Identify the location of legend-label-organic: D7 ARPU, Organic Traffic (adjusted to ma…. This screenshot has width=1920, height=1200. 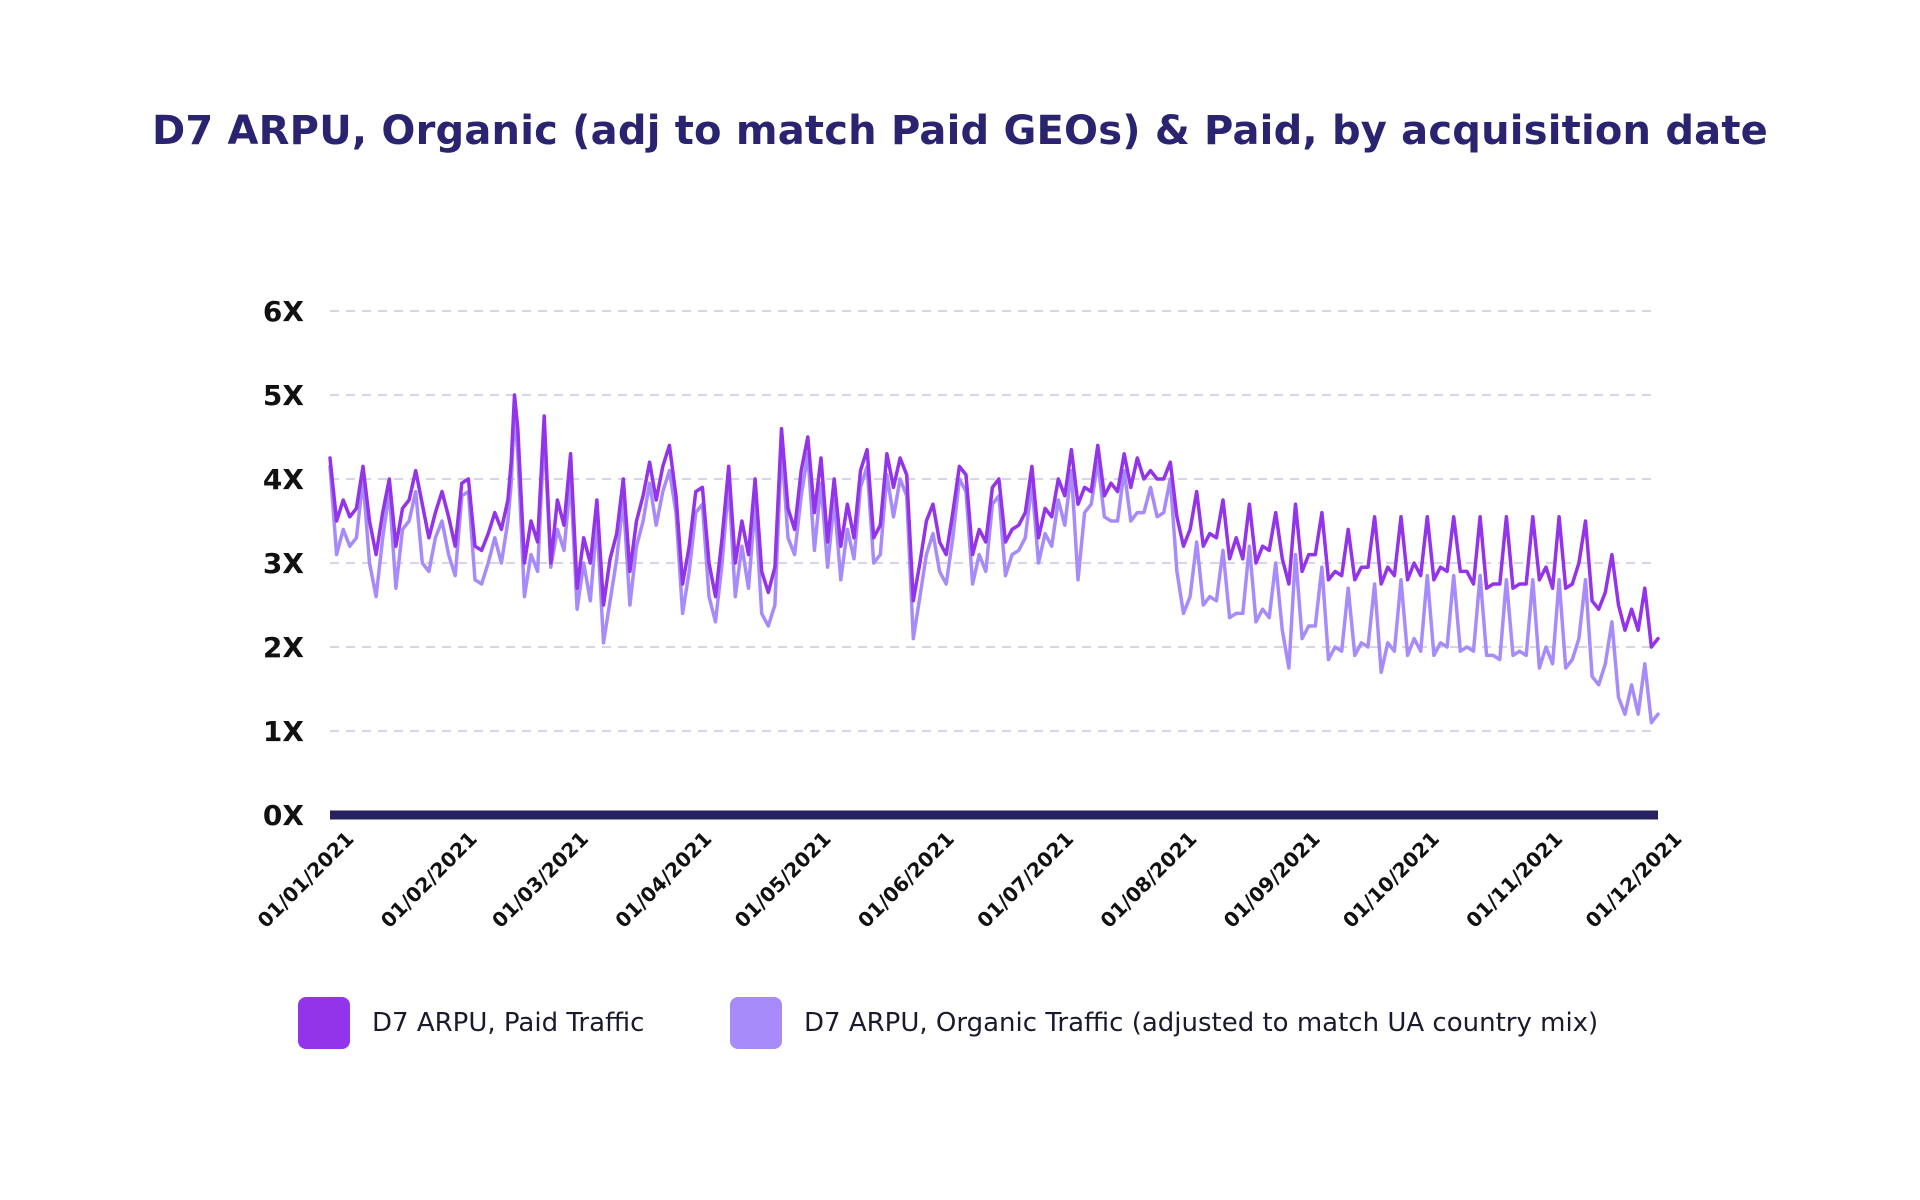
(1201, 1023).